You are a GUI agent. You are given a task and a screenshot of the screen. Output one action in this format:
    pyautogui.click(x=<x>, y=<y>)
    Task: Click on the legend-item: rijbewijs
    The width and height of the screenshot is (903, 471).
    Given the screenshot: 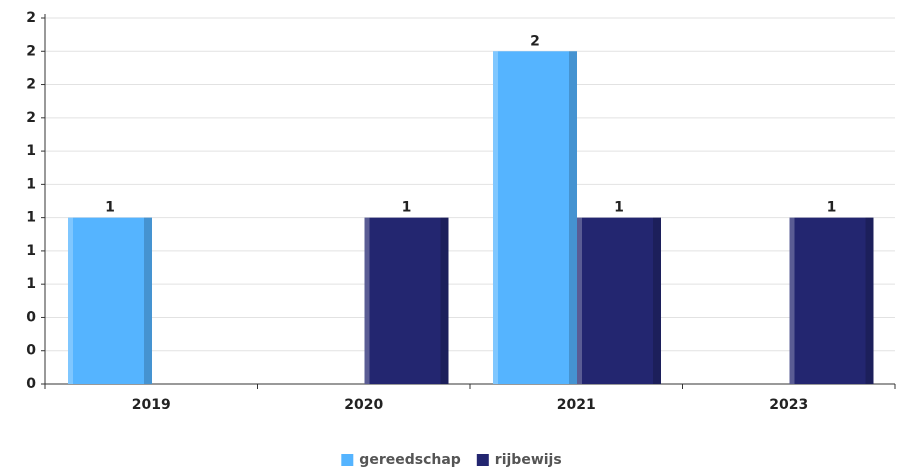 What is the action you would take?
    pyautogui.click(x=519, y=460)
    